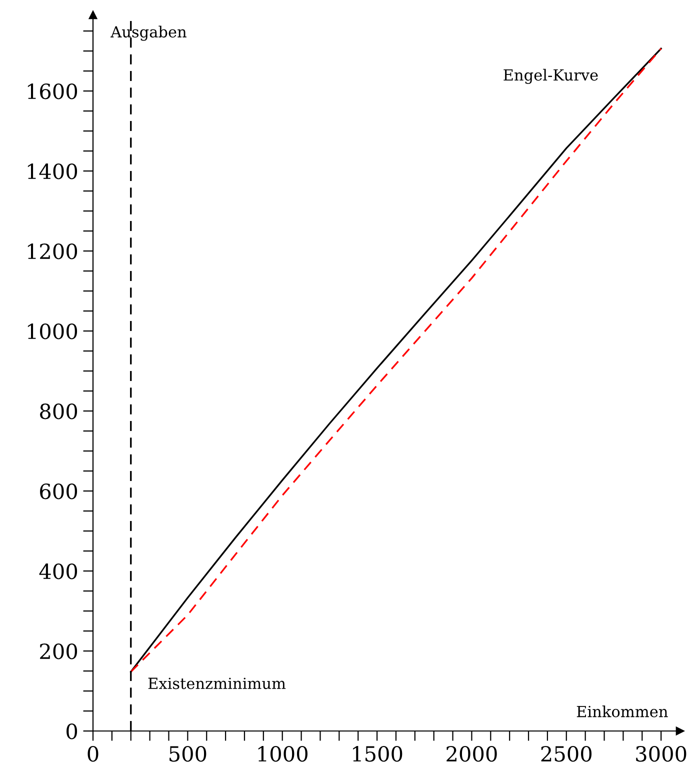 This screenshot has height=776, width=697. I want to click on x-axis-title: Einkommen, so click(622, 711).